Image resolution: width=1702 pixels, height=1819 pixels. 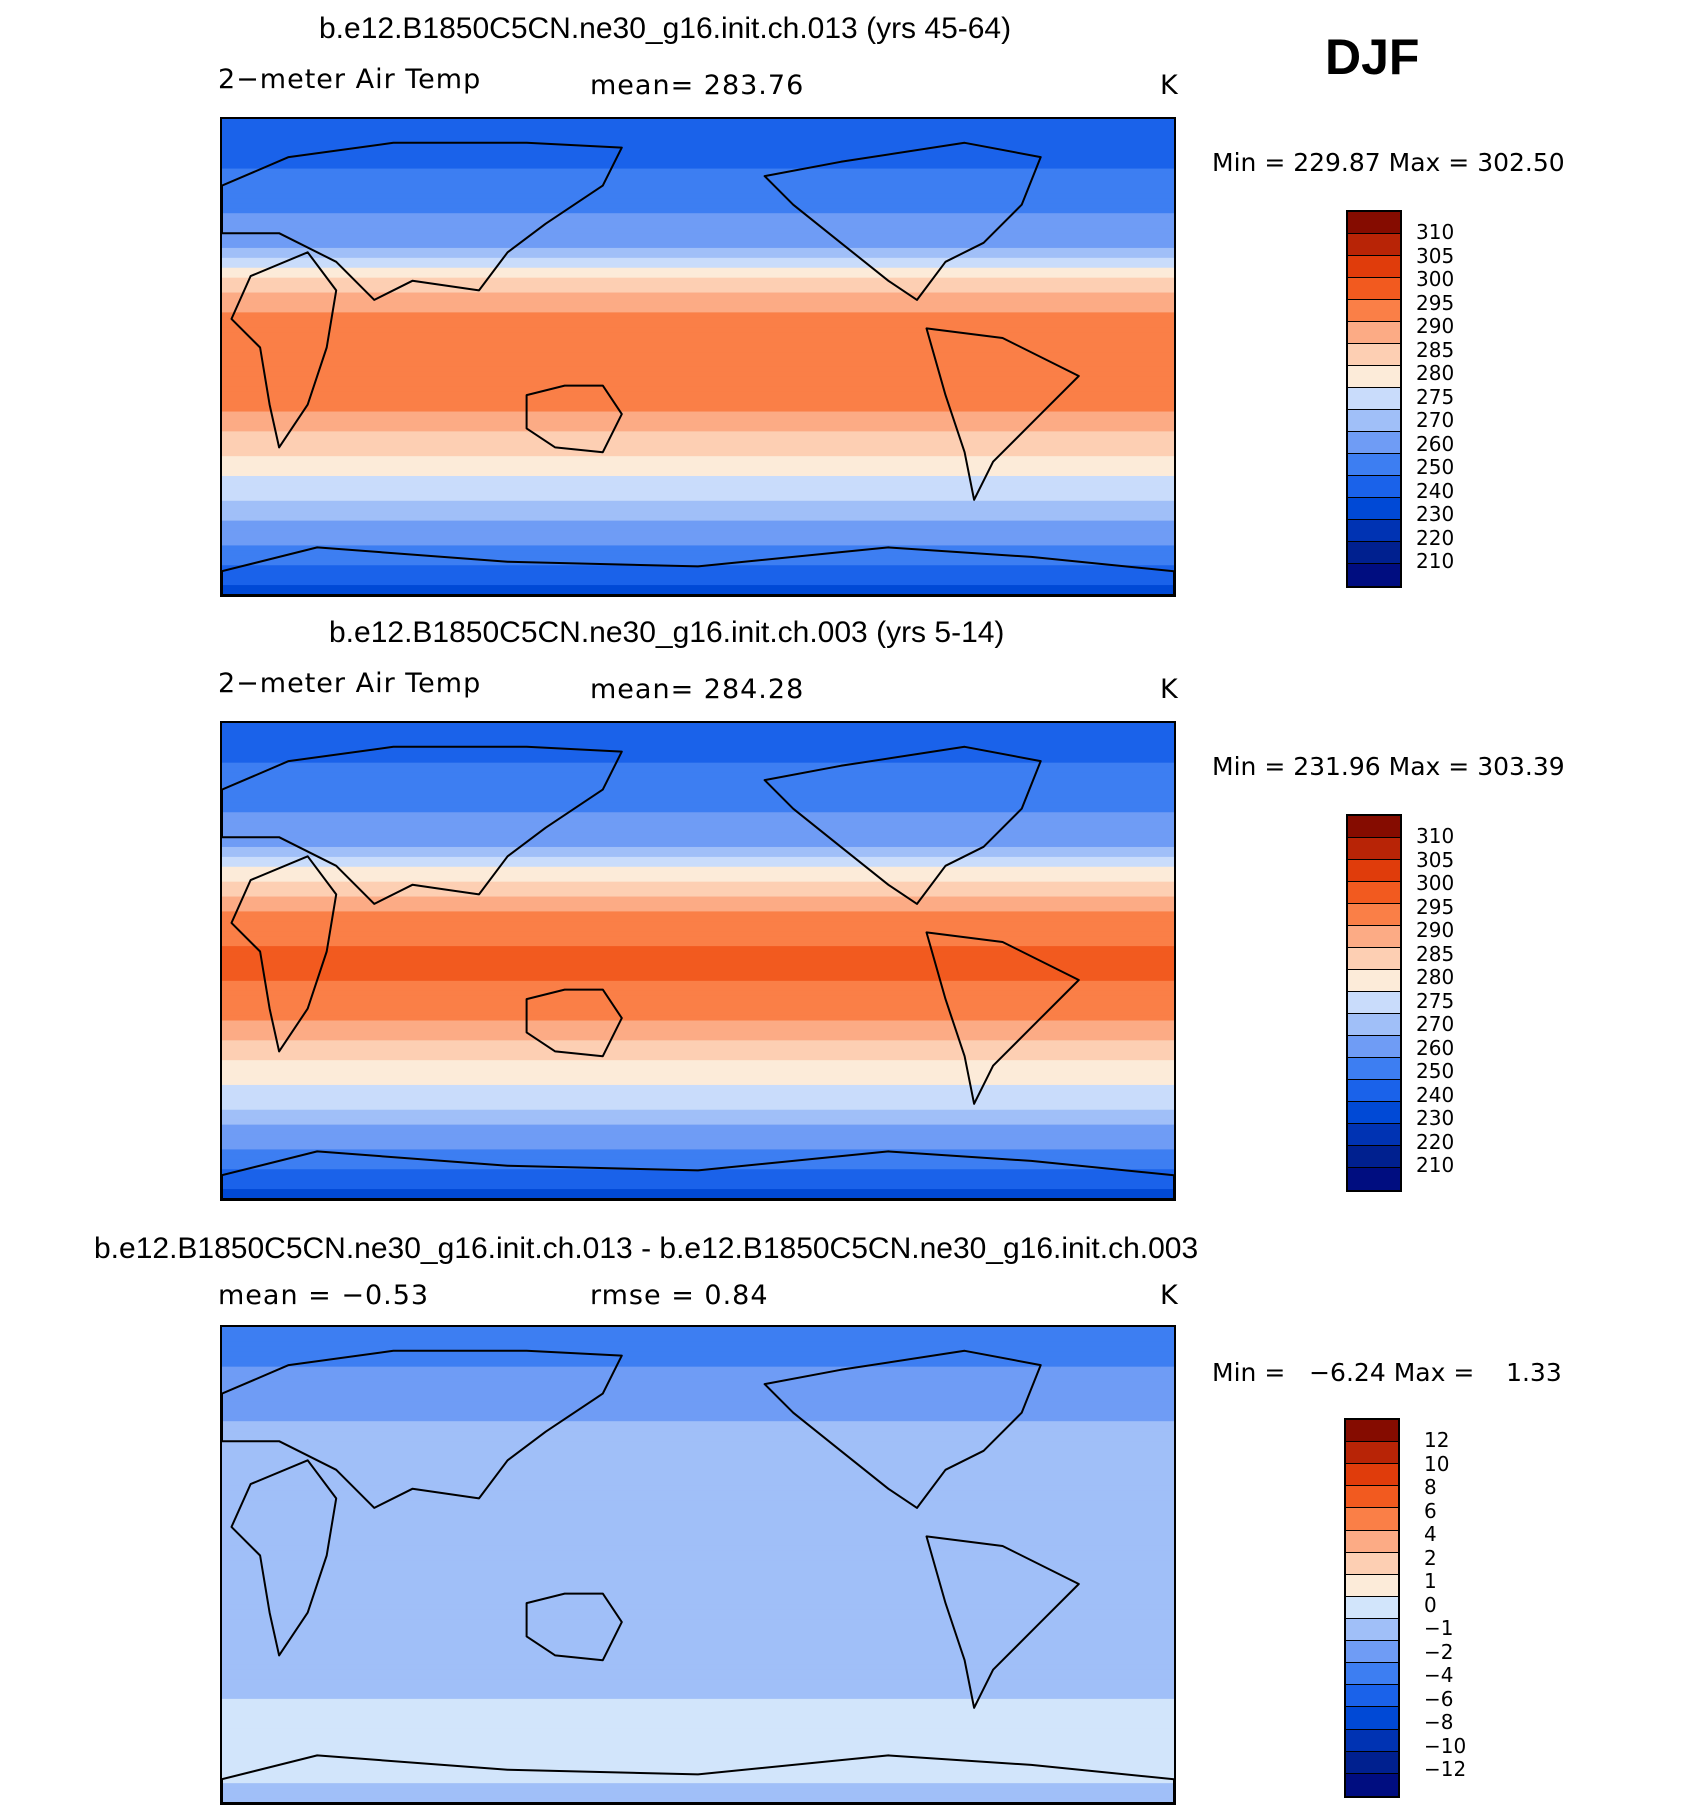 What do you see at coordinates (697, 85) in the screenshot?
I see `mean-label: mean= 283.76` at bounding box center [697, 85].